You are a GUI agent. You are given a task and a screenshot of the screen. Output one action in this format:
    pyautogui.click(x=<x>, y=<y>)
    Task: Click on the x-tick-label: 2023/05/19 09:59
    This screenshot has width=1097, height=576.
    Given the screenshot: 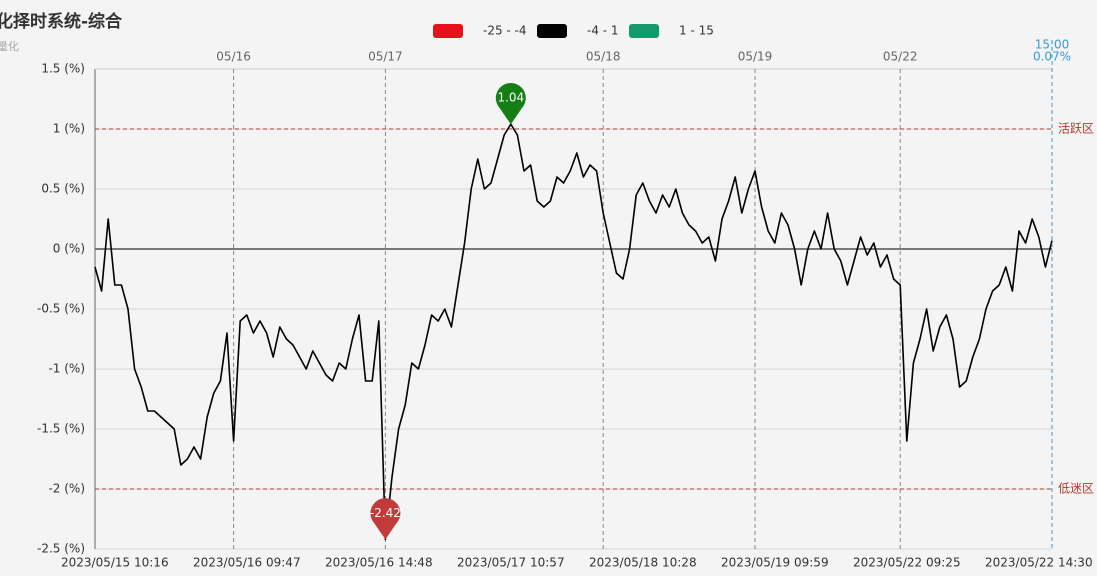 What is the action you would take?
    pyautogui.click(x=775, y=563)
    